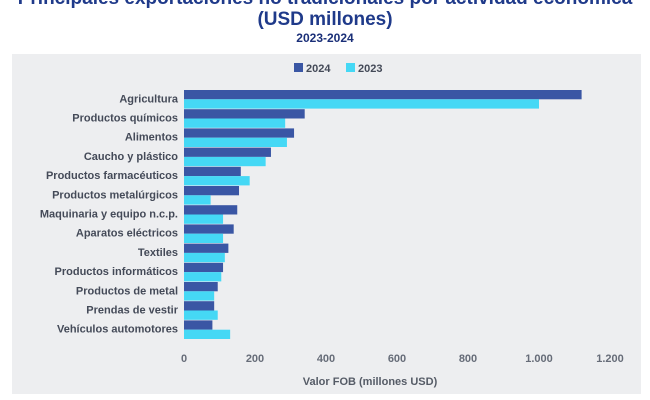 The height and width of the screenshot is (400, 650). I want to click on category-label: Alimentos, so click(151, 138).